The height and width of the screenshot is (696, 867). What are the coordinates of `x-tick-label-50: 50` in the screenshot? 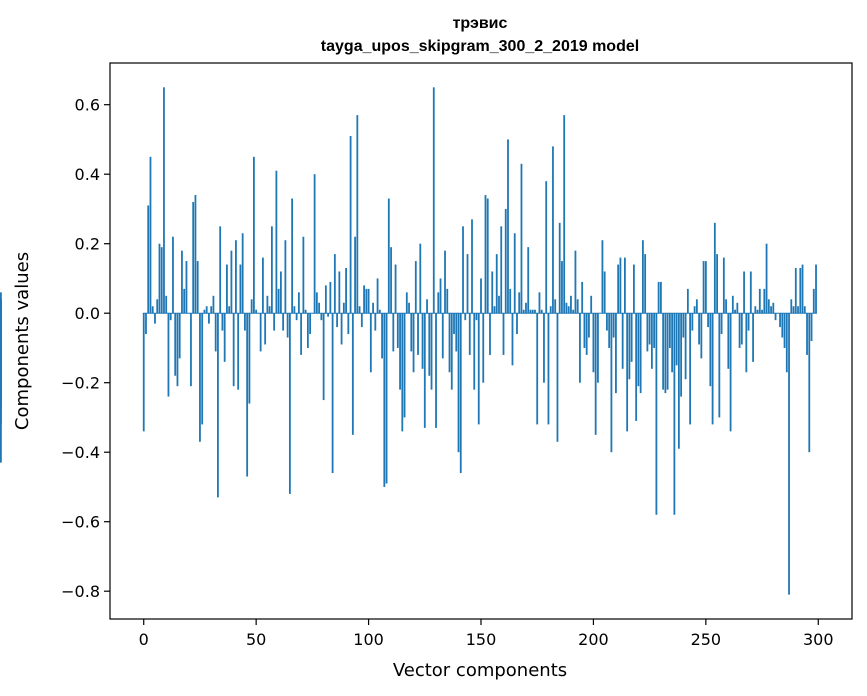 It's located at (256, 639).